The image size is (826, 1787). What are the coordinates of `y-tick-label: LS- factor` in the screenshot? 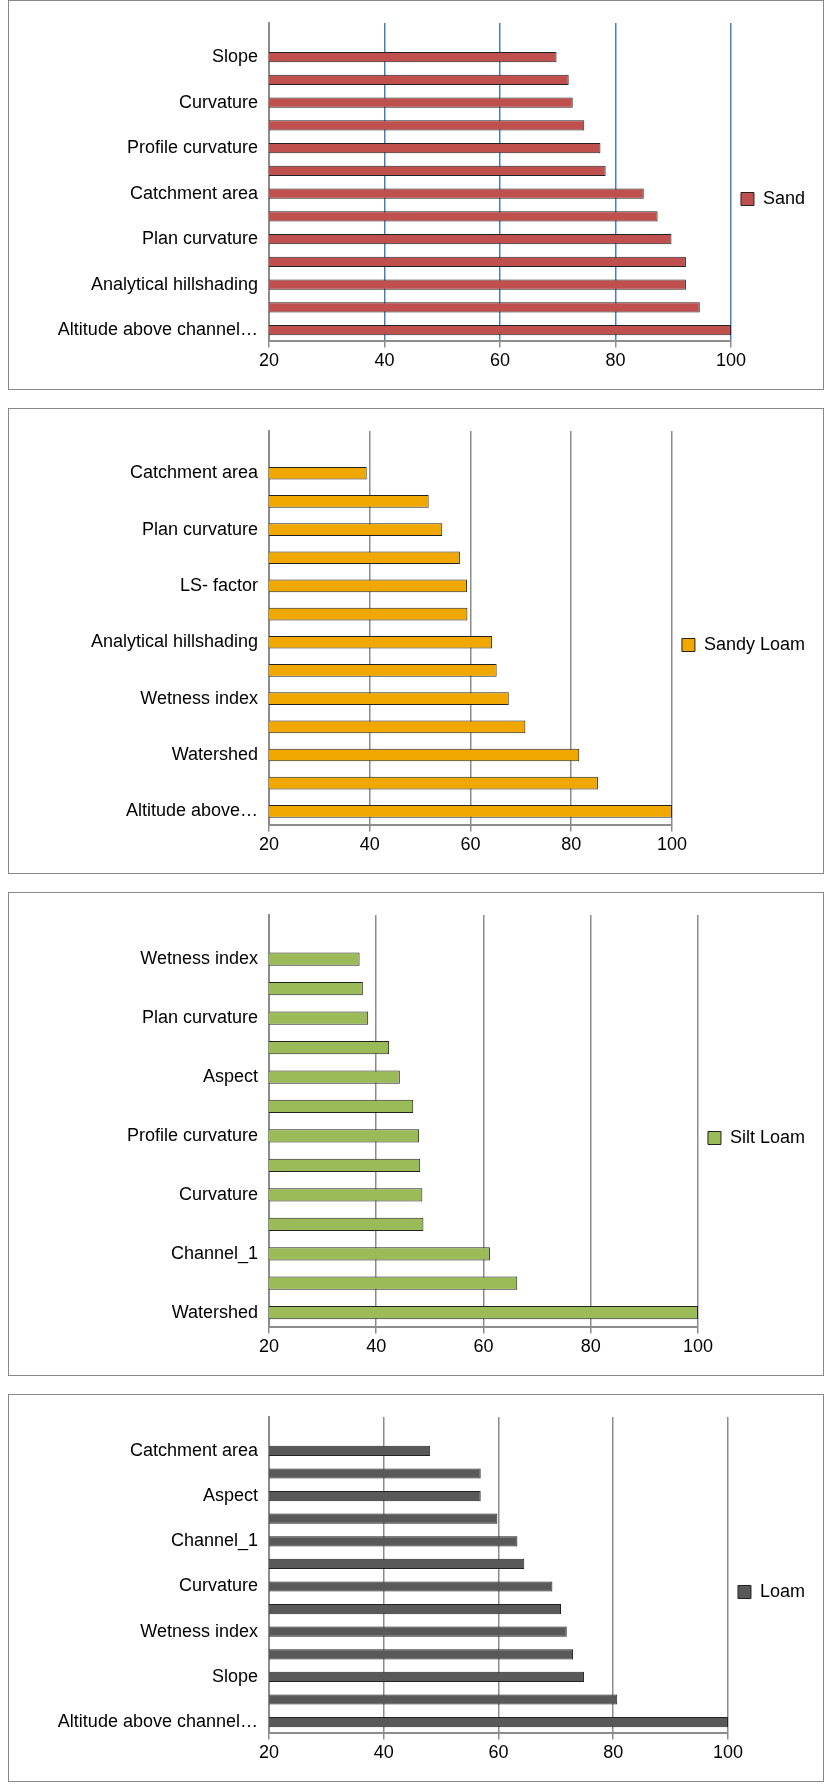 It's located at (218, 584).